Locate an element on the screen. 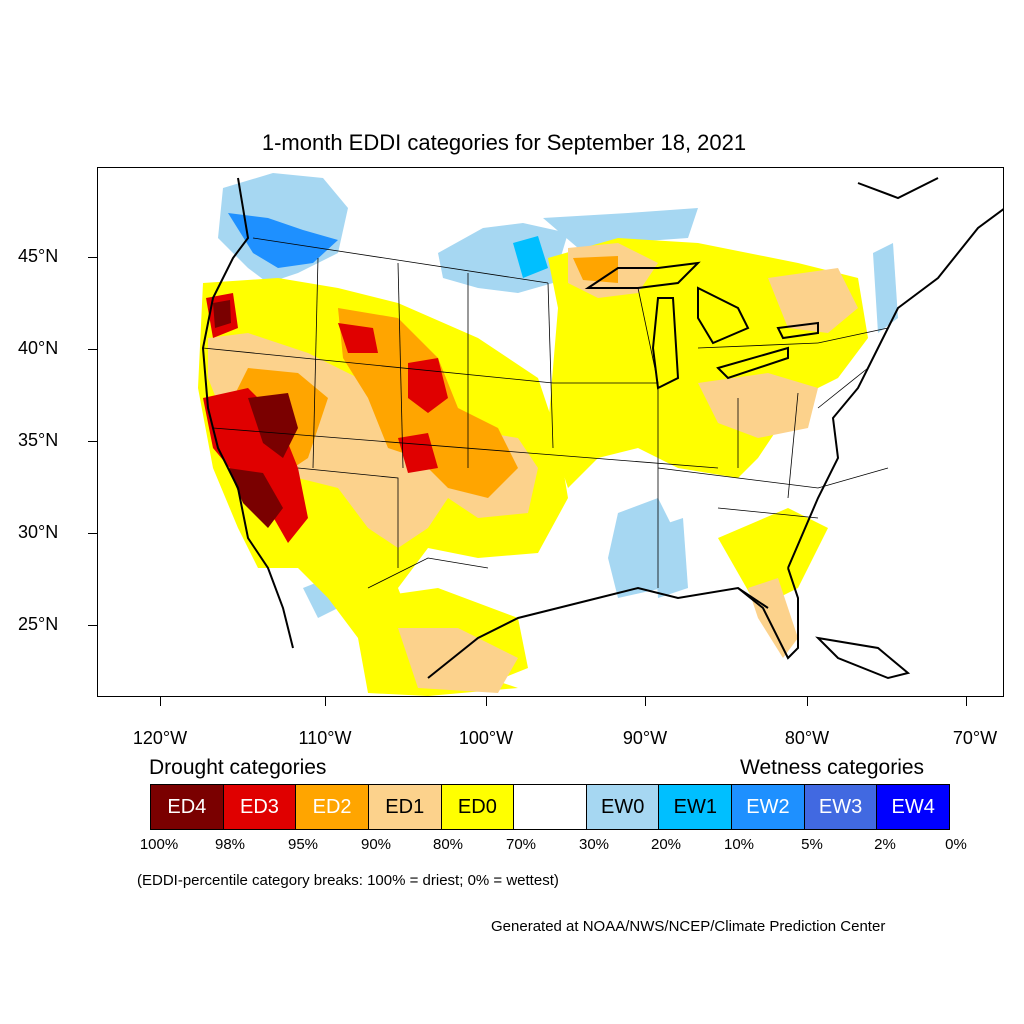 This screenshot has width=1024, height=1024. ed3-california is located at coordinates (255, 465).